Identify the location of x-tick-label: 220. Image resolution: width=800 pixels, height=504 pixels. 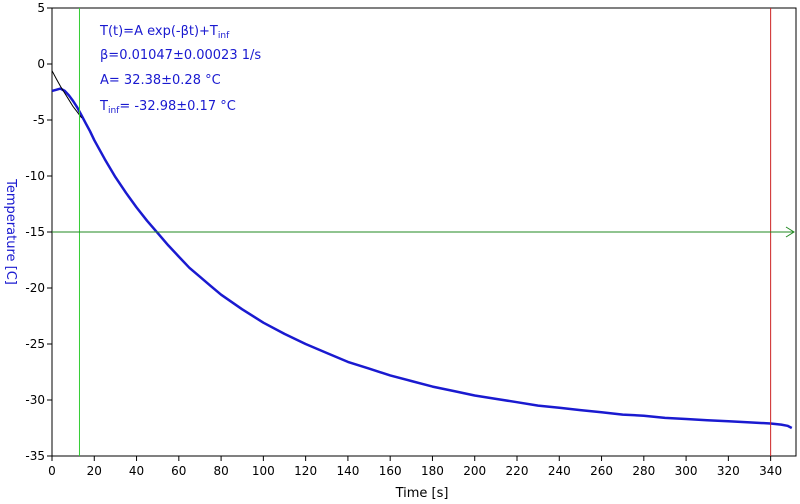
(517, 471).